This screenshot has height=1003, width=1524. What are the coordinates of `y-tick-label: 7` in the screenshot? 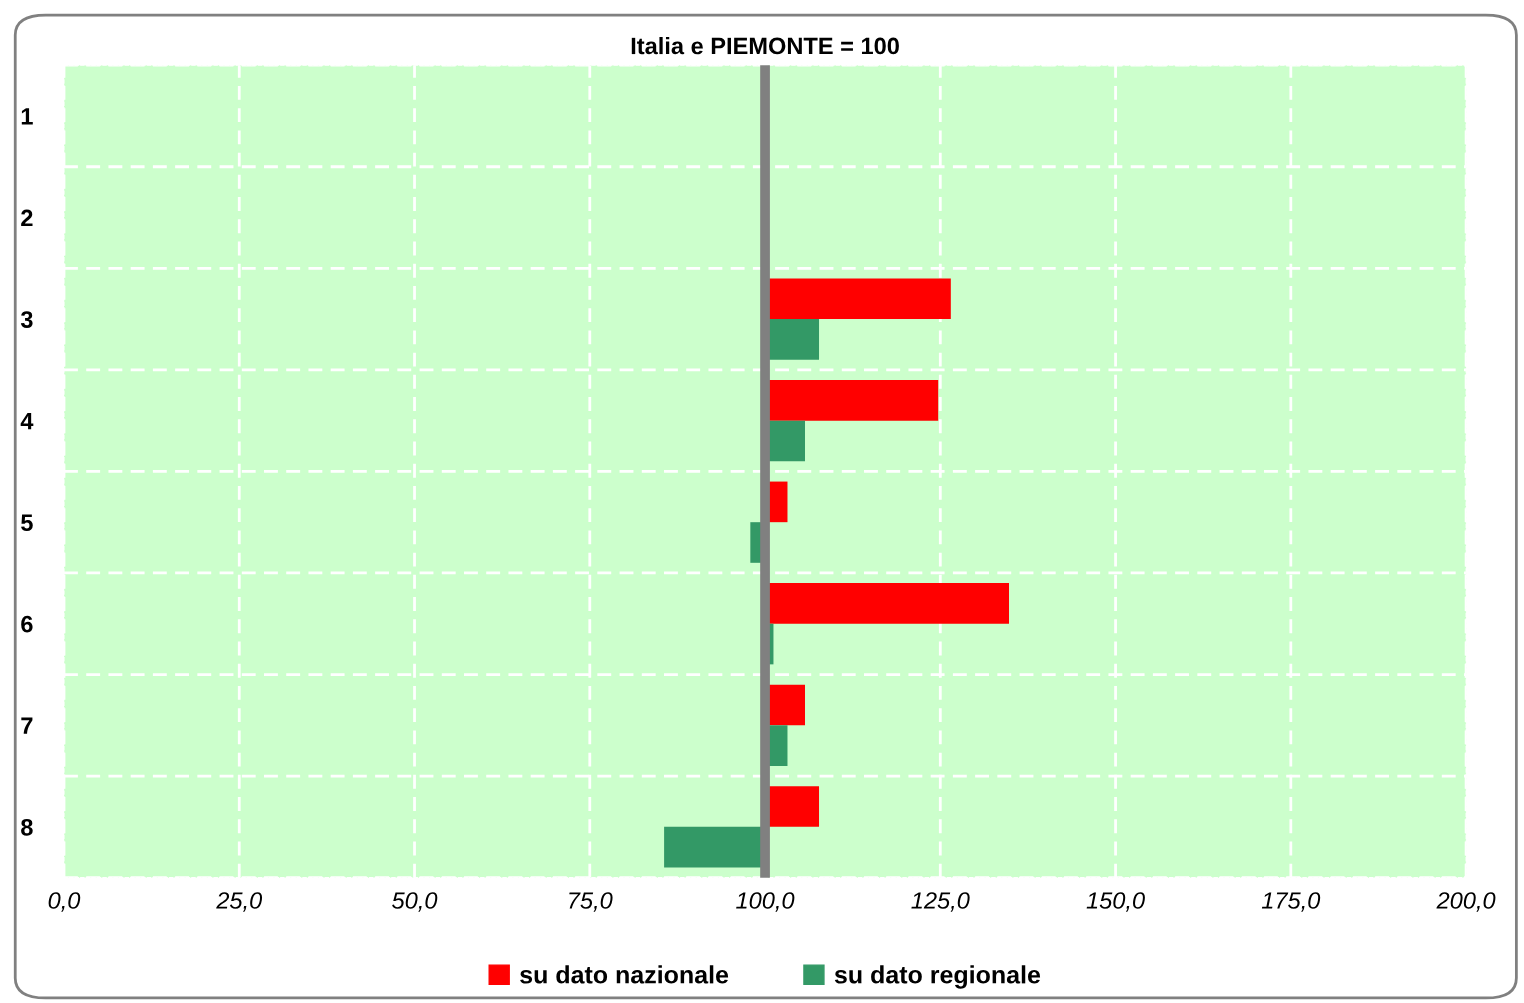 It's located at (27, 725).